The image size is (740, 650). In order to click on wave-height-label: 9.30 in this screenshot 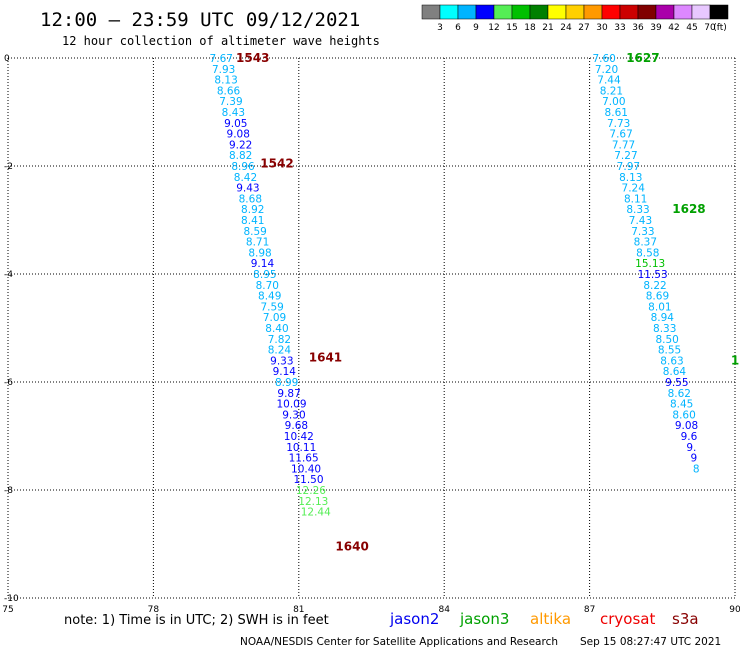, I will do `click(293, 415)`.